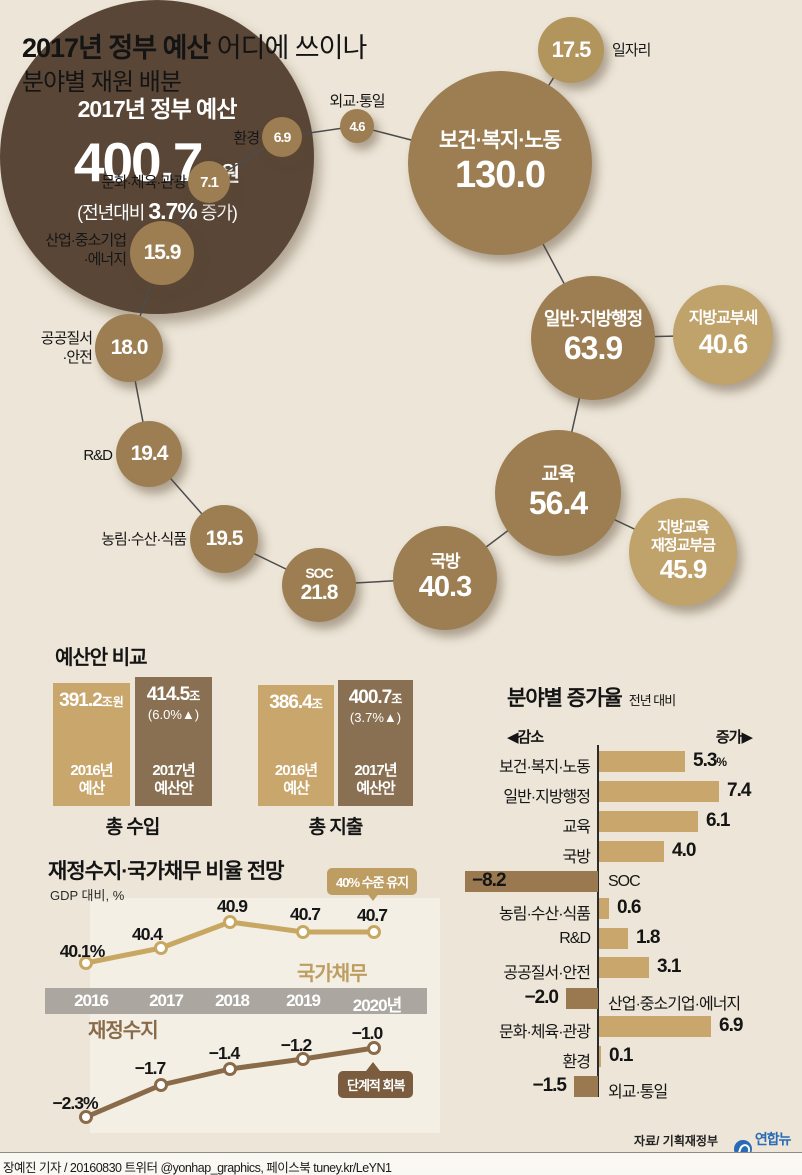  Describe the element at coordinates (332, 974) in the screenshot. I see `series-label-national-debt: 국가채무` at that location.